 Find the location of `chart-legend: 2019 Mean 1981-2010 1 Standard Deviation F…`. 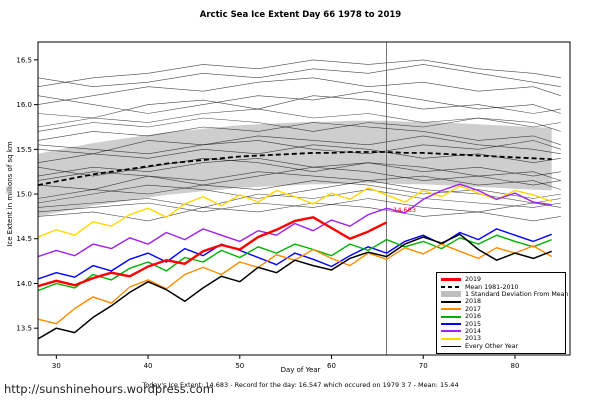

chart-legend: 2019 Mean 1981-2010 1 Standard Deviation F… is located at coordinates (502, 313).